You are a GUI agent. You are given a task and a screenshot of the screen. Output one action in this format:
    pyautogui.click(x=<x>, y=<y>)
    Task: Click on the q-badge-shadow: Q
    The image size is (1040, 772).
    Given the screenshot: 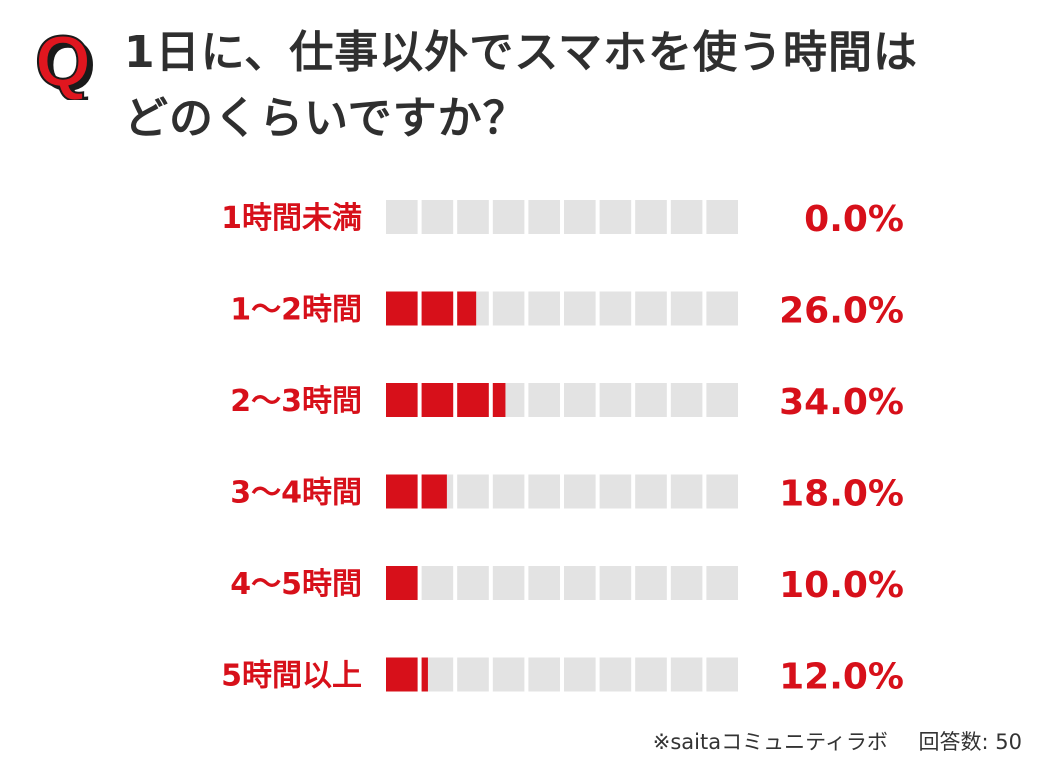 What is the action you would take?
    pyautogui.click(x=68, y=63)
    